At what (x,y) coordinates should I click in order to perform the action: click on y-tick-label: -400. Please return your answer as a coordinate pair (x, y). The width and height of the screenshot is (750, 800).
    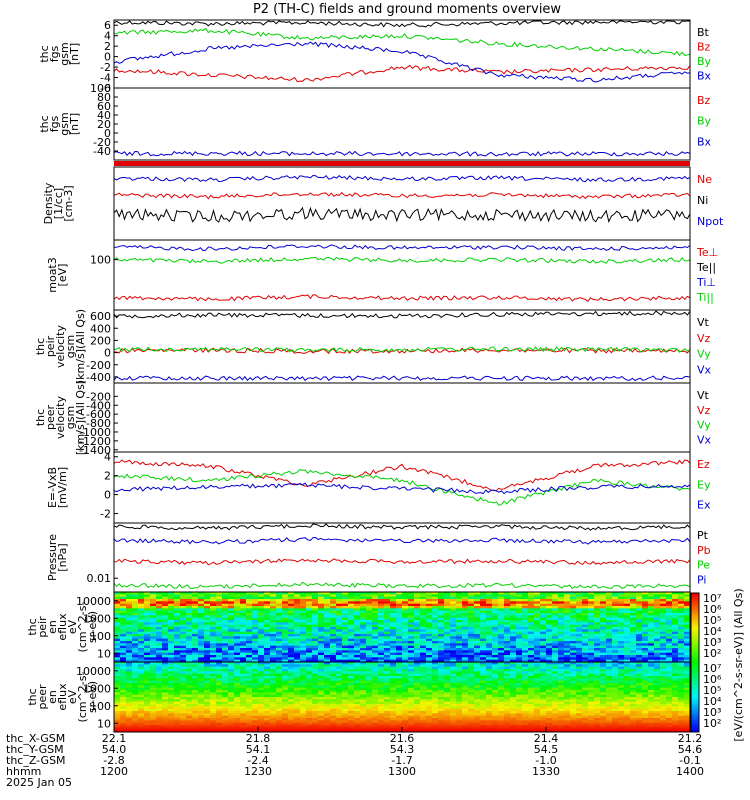
    Looking at the image, I should click on (98, 377).